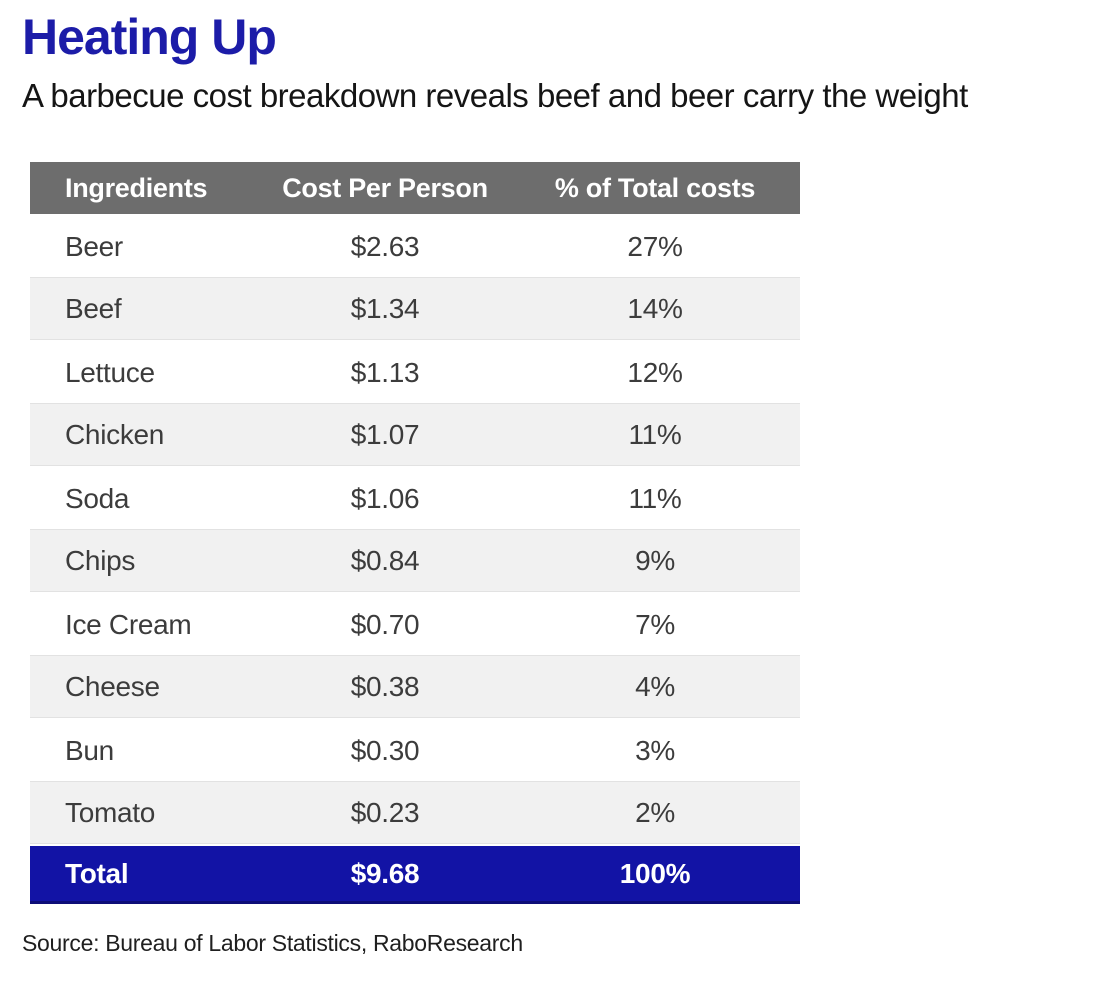  I want to click on column-header-ingredients: Ingredients, so click(136, 187).